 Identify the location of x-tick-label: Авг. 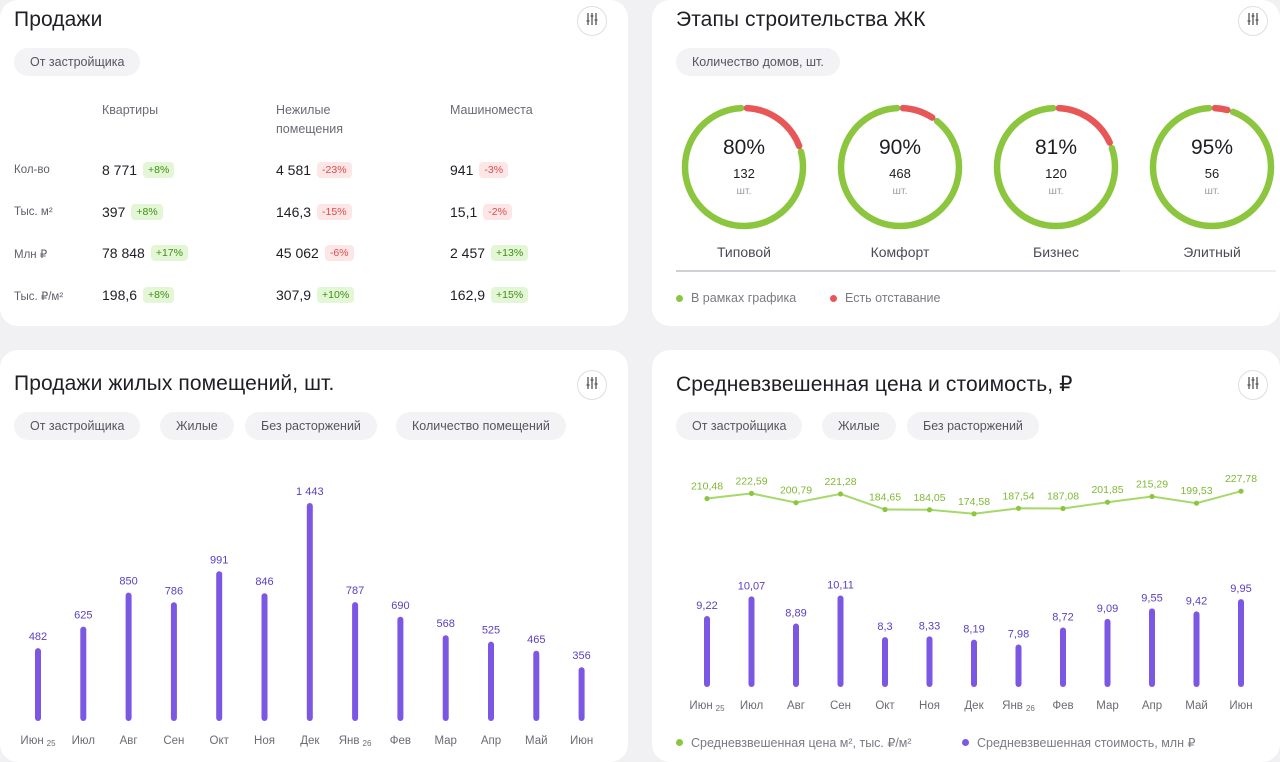
(129, 741).